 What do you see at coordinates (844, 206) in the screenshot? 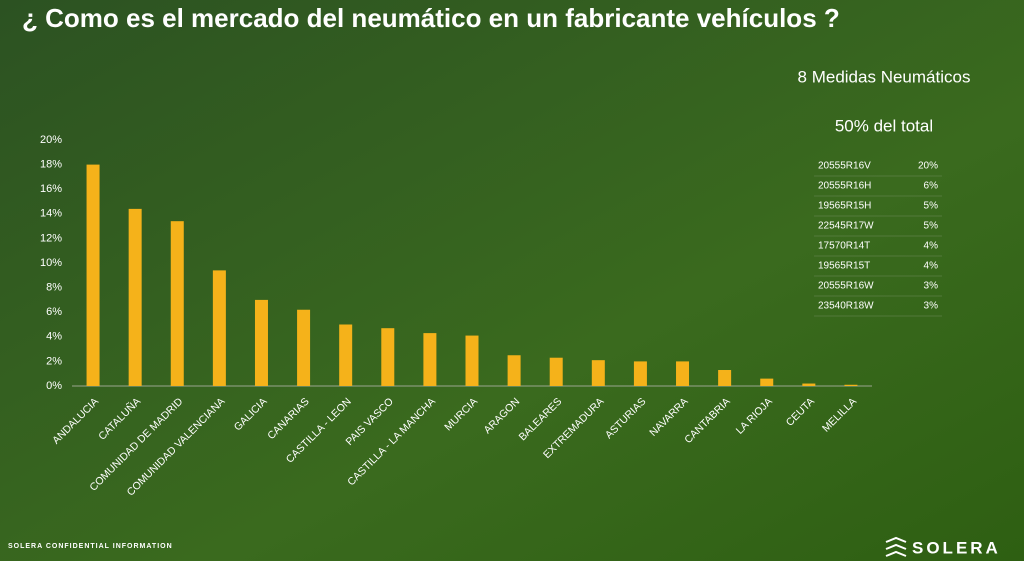
I see `size-code: 19565R15H` at bounding box center [844, 206].